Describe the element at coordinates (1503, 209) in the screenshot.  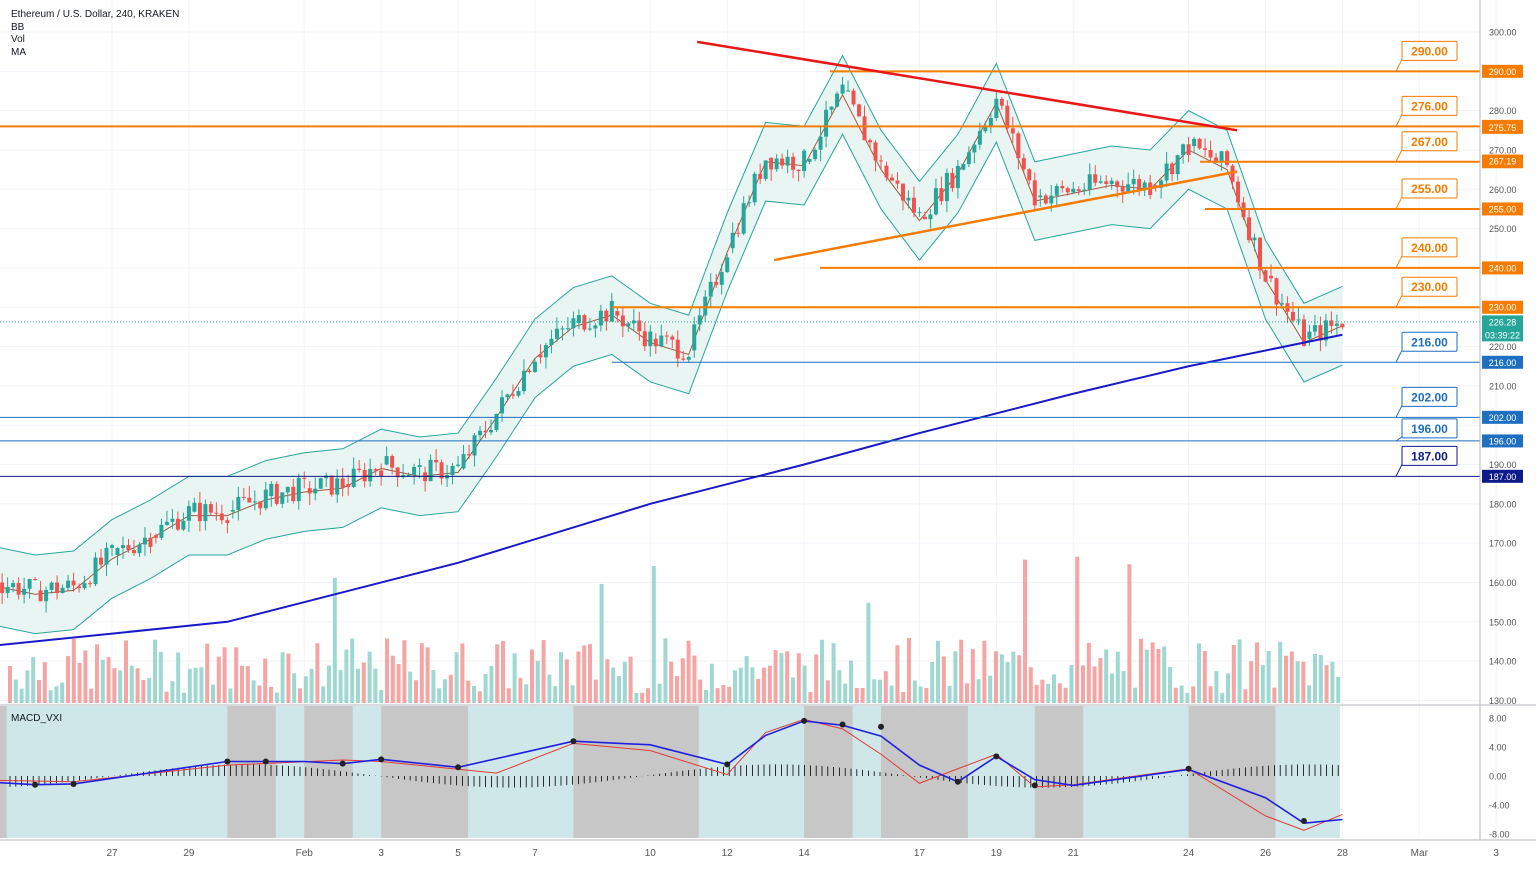
I see `price-axis-tag-text: 255.00` at that location.